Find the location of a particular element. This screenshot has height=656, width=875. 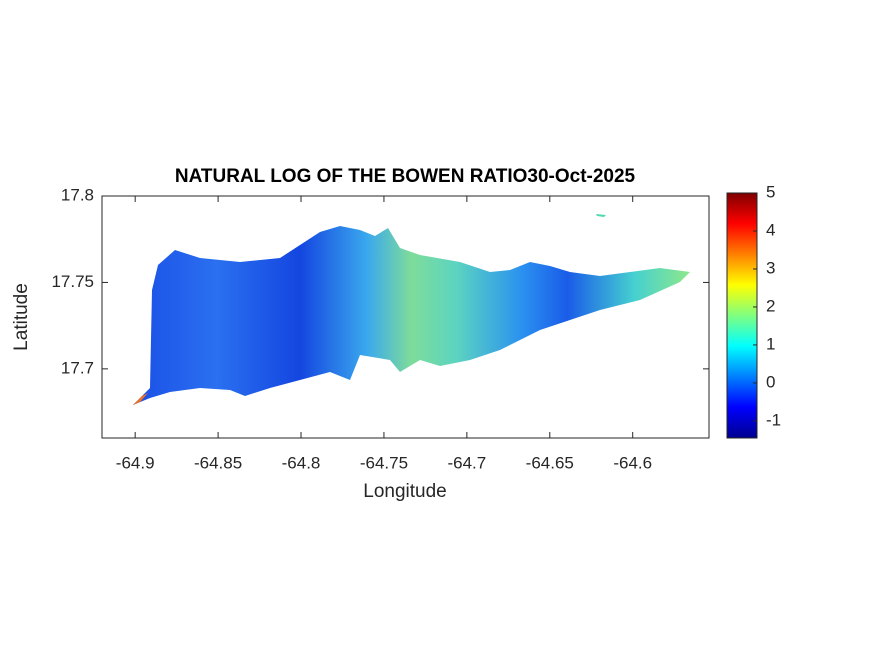

colorbar-tick-label: 2 is located at coordinates (770, 305).